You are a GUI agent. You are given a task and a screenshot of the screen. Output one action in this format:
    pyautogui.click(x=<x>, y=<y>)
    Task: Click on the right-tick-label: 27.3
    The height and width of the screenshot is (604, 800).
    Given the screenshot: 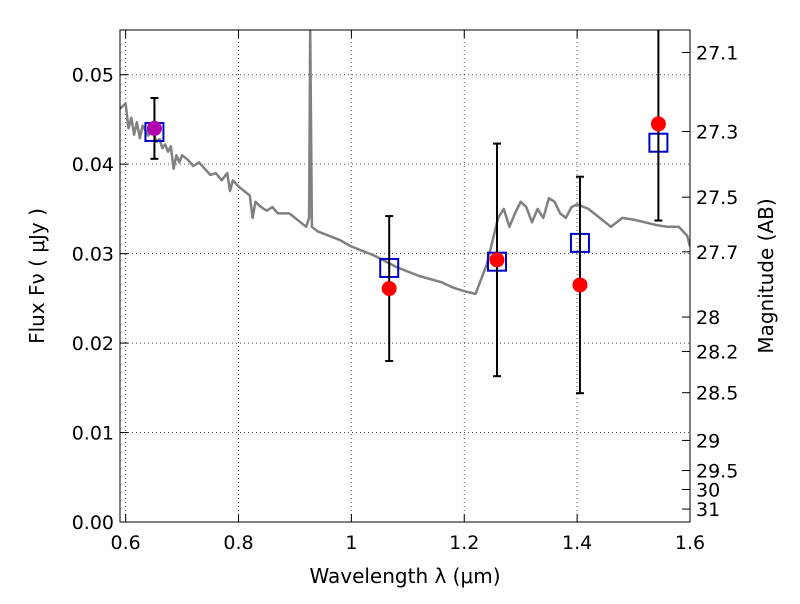 What is the action you would take?
    pyautogui.click(x=717, y=132)
    